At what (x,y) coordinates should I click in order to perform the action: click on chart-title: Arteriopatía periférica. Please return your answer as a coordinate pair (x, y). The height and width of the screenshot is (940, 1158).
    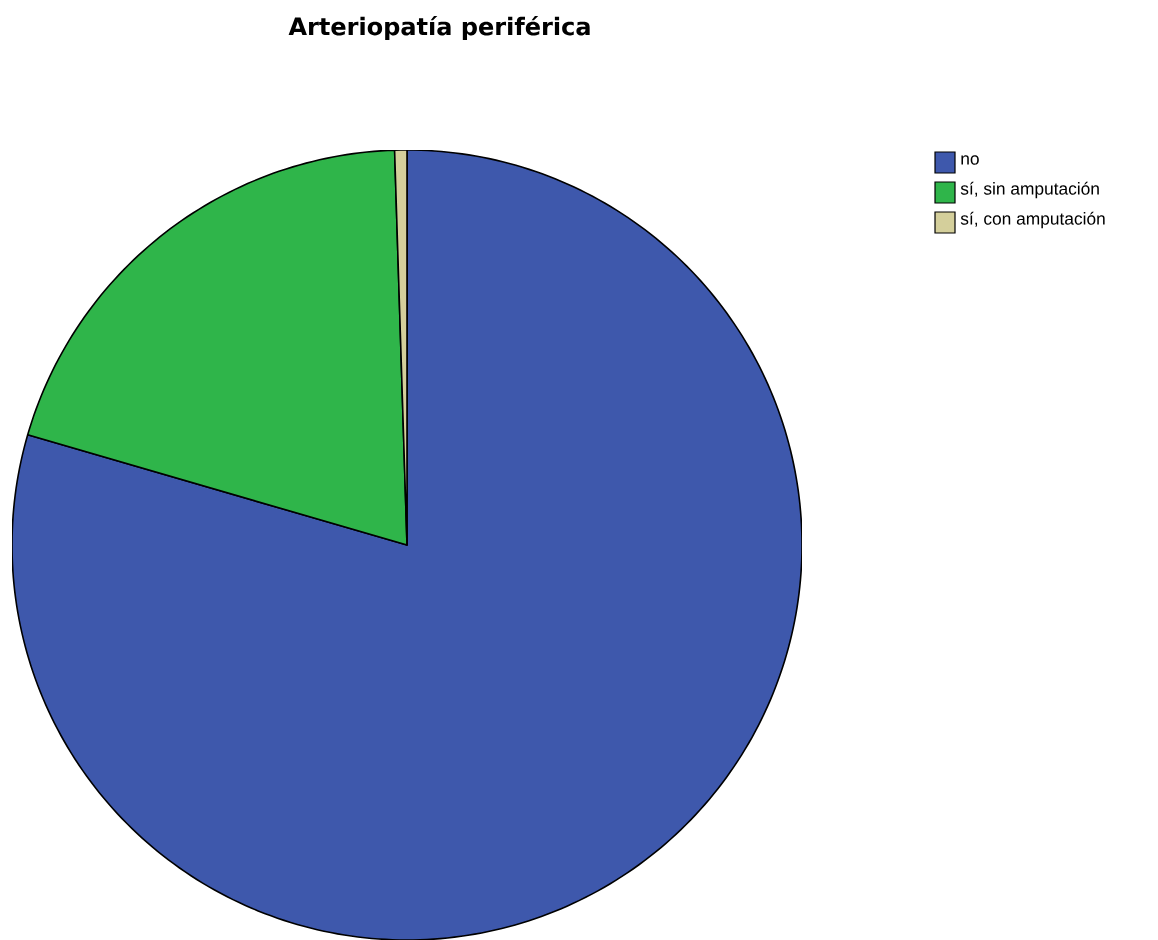
    Looking at the image, I should click on (439, 28).